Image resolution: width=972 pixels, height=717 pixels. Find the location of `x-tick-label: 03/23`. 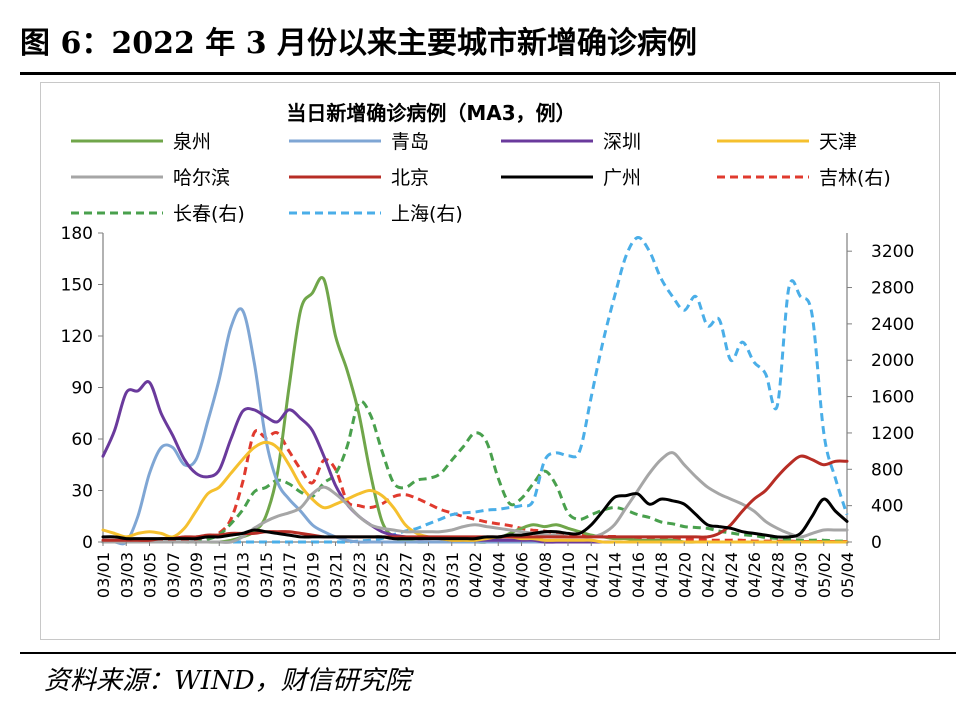

x-tick-label: 03/23 is located at coordinates (359, 575).